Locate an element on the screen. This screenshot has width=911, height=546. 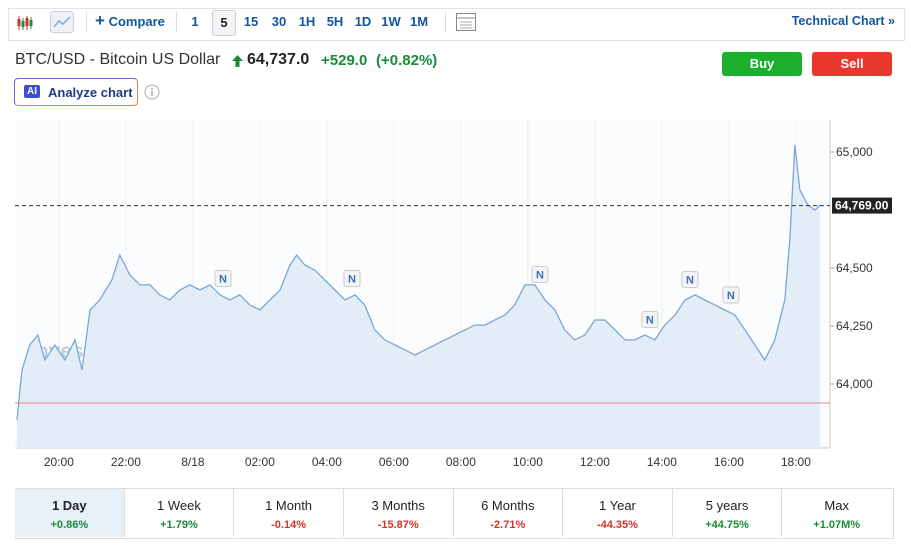
period-cell: 6 Months -2.71% is located at coordinates (509, 513).